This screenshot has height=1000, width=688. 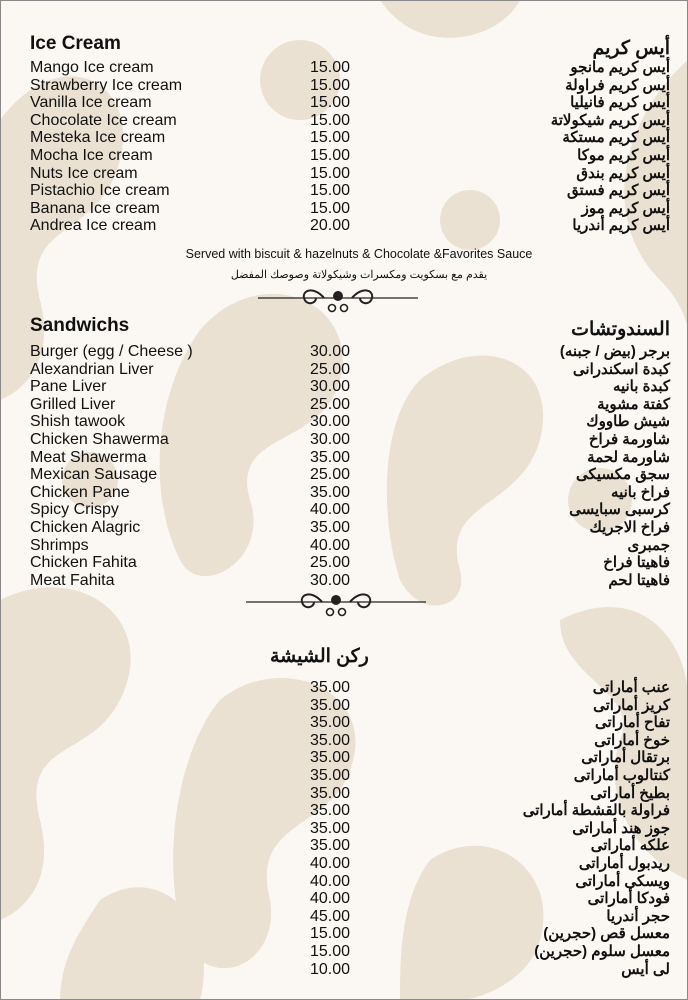 What do you see at coordinates (350, 917) in the screenshot?
I see `menu-item: 45.00 حجر أندريا` at bounding box center [350, 917].